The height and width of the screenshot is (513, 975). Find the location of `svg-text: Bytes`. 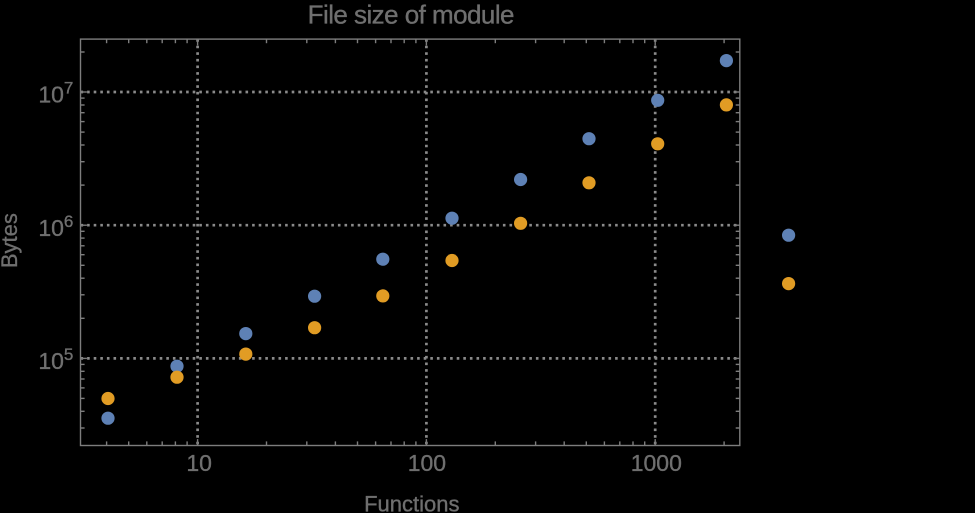

svg-text: Bytes is located at coordinates (11, 240).